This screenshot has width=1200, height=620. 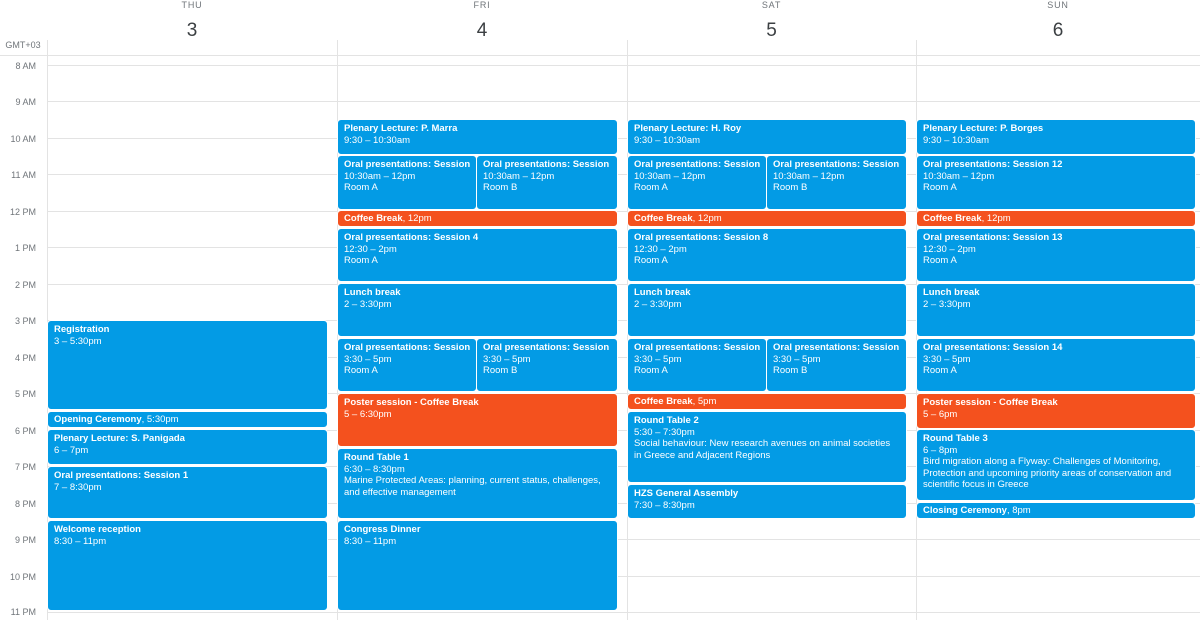 I want to click on event-poster-session: Poster session - Coffee Break 5 – 6:30pm, so click(x=477, y=420).